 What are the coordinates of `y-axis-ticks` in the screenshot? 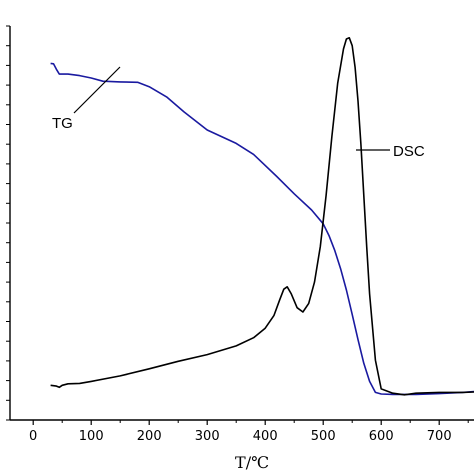 It's located at (8, 223).